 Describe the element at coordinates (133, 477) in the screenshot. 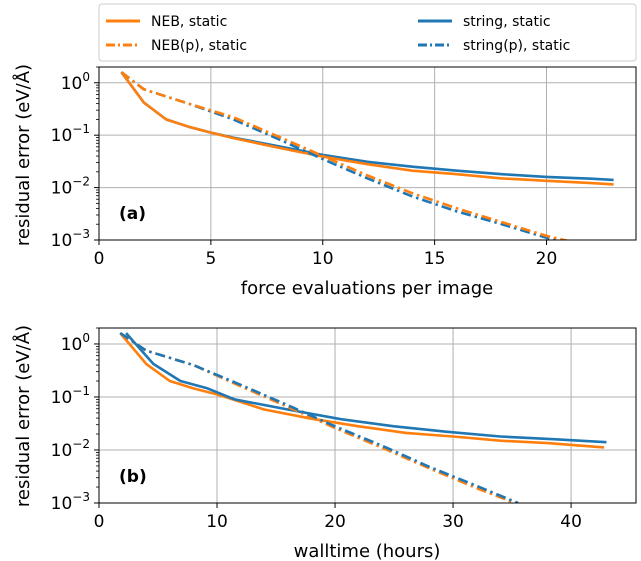

I see `panel-b-label: (b)` at that location.